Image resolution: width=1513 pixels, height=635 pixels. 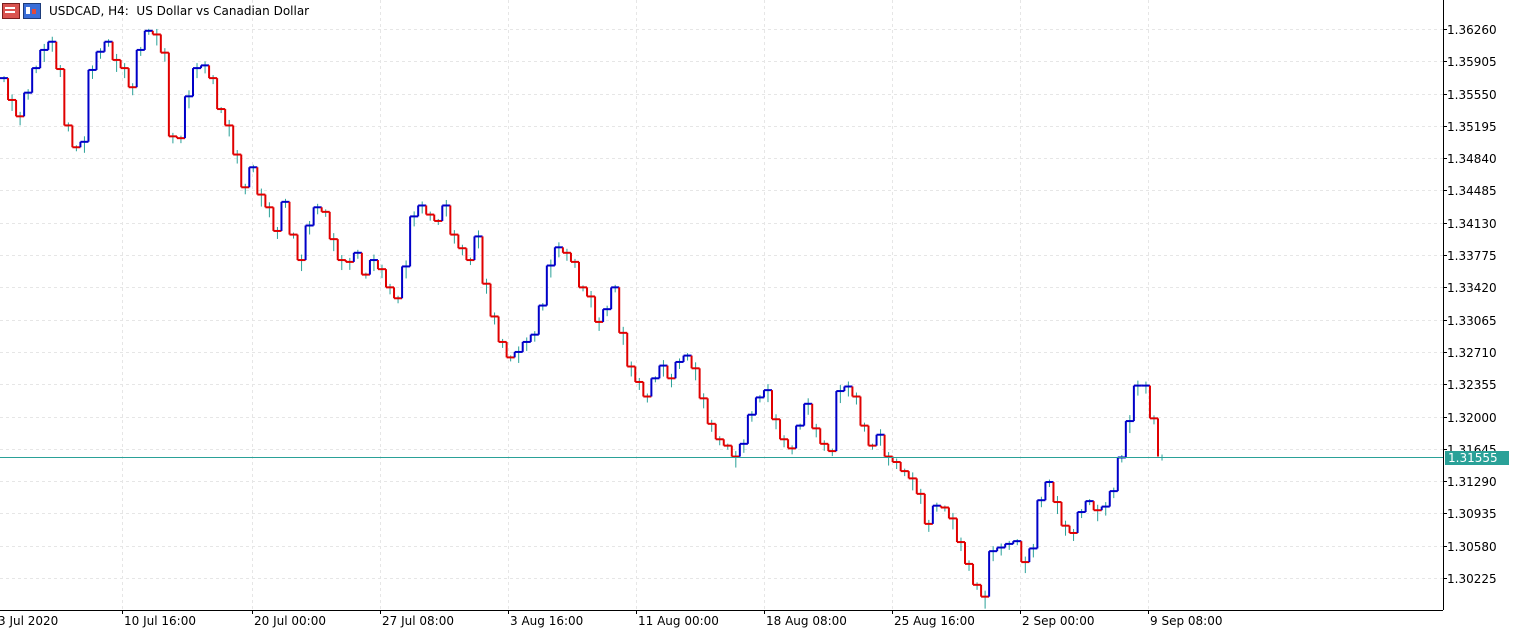 What do you see at coordinates (290, 621) in the screenshot?
I see `time-tick-label: 20 Jul 00:00` at bounding box center [290, 621].